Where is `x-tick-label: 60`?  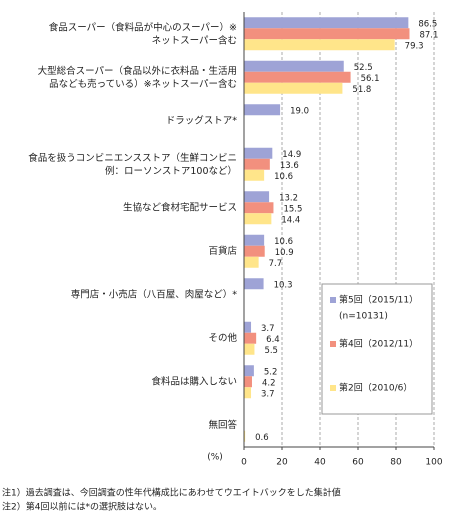 x-tick-label: 60 is located at coordinates (358, 463).